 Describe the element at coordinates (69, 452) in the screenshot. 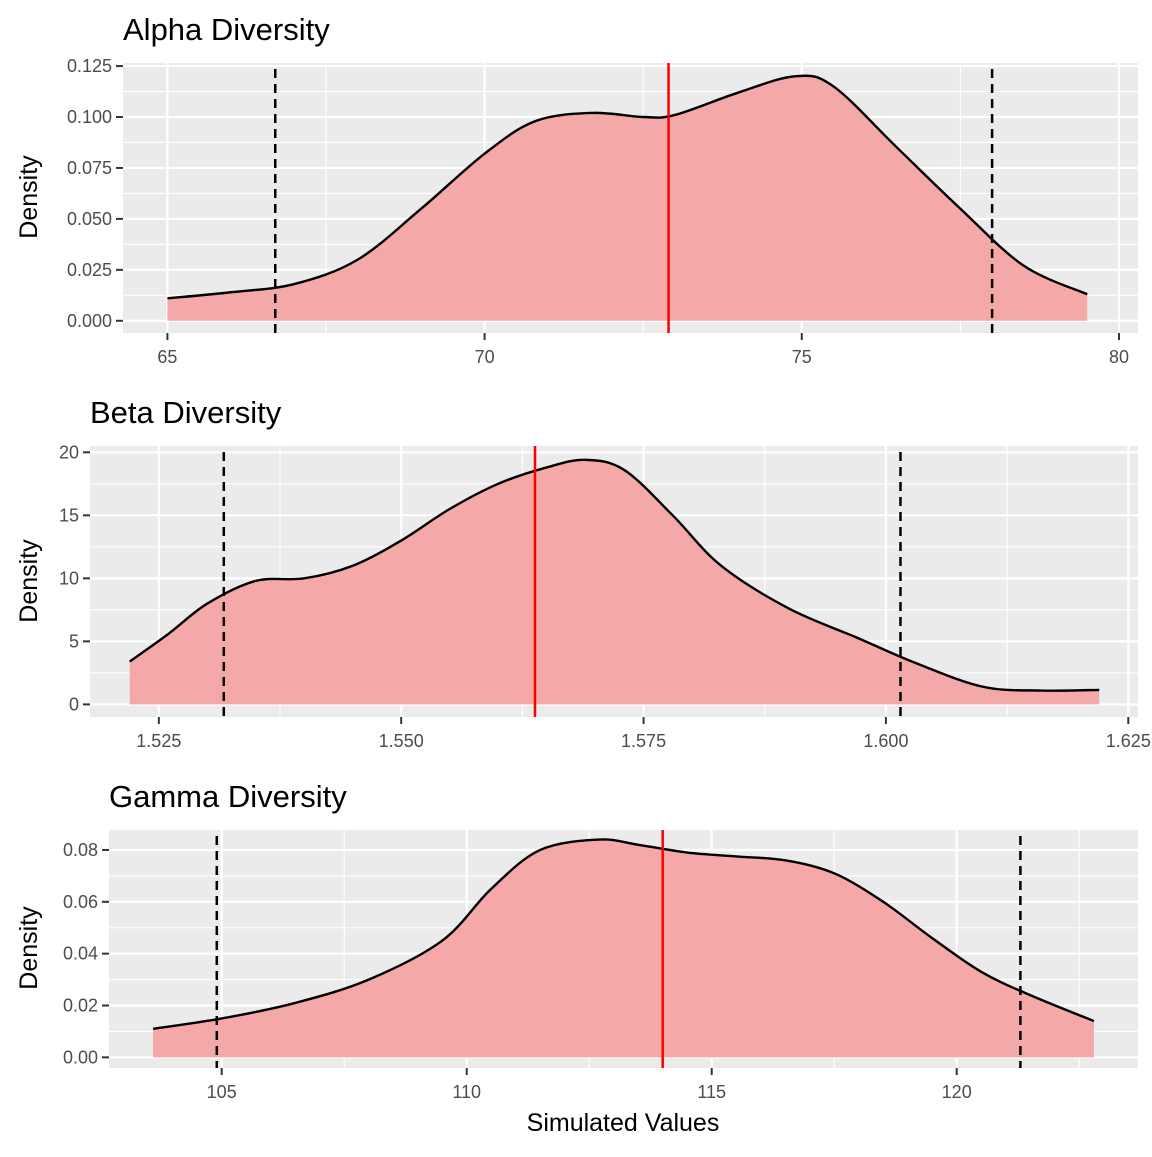

I see `beta-y-tick-label: 20` at that location.